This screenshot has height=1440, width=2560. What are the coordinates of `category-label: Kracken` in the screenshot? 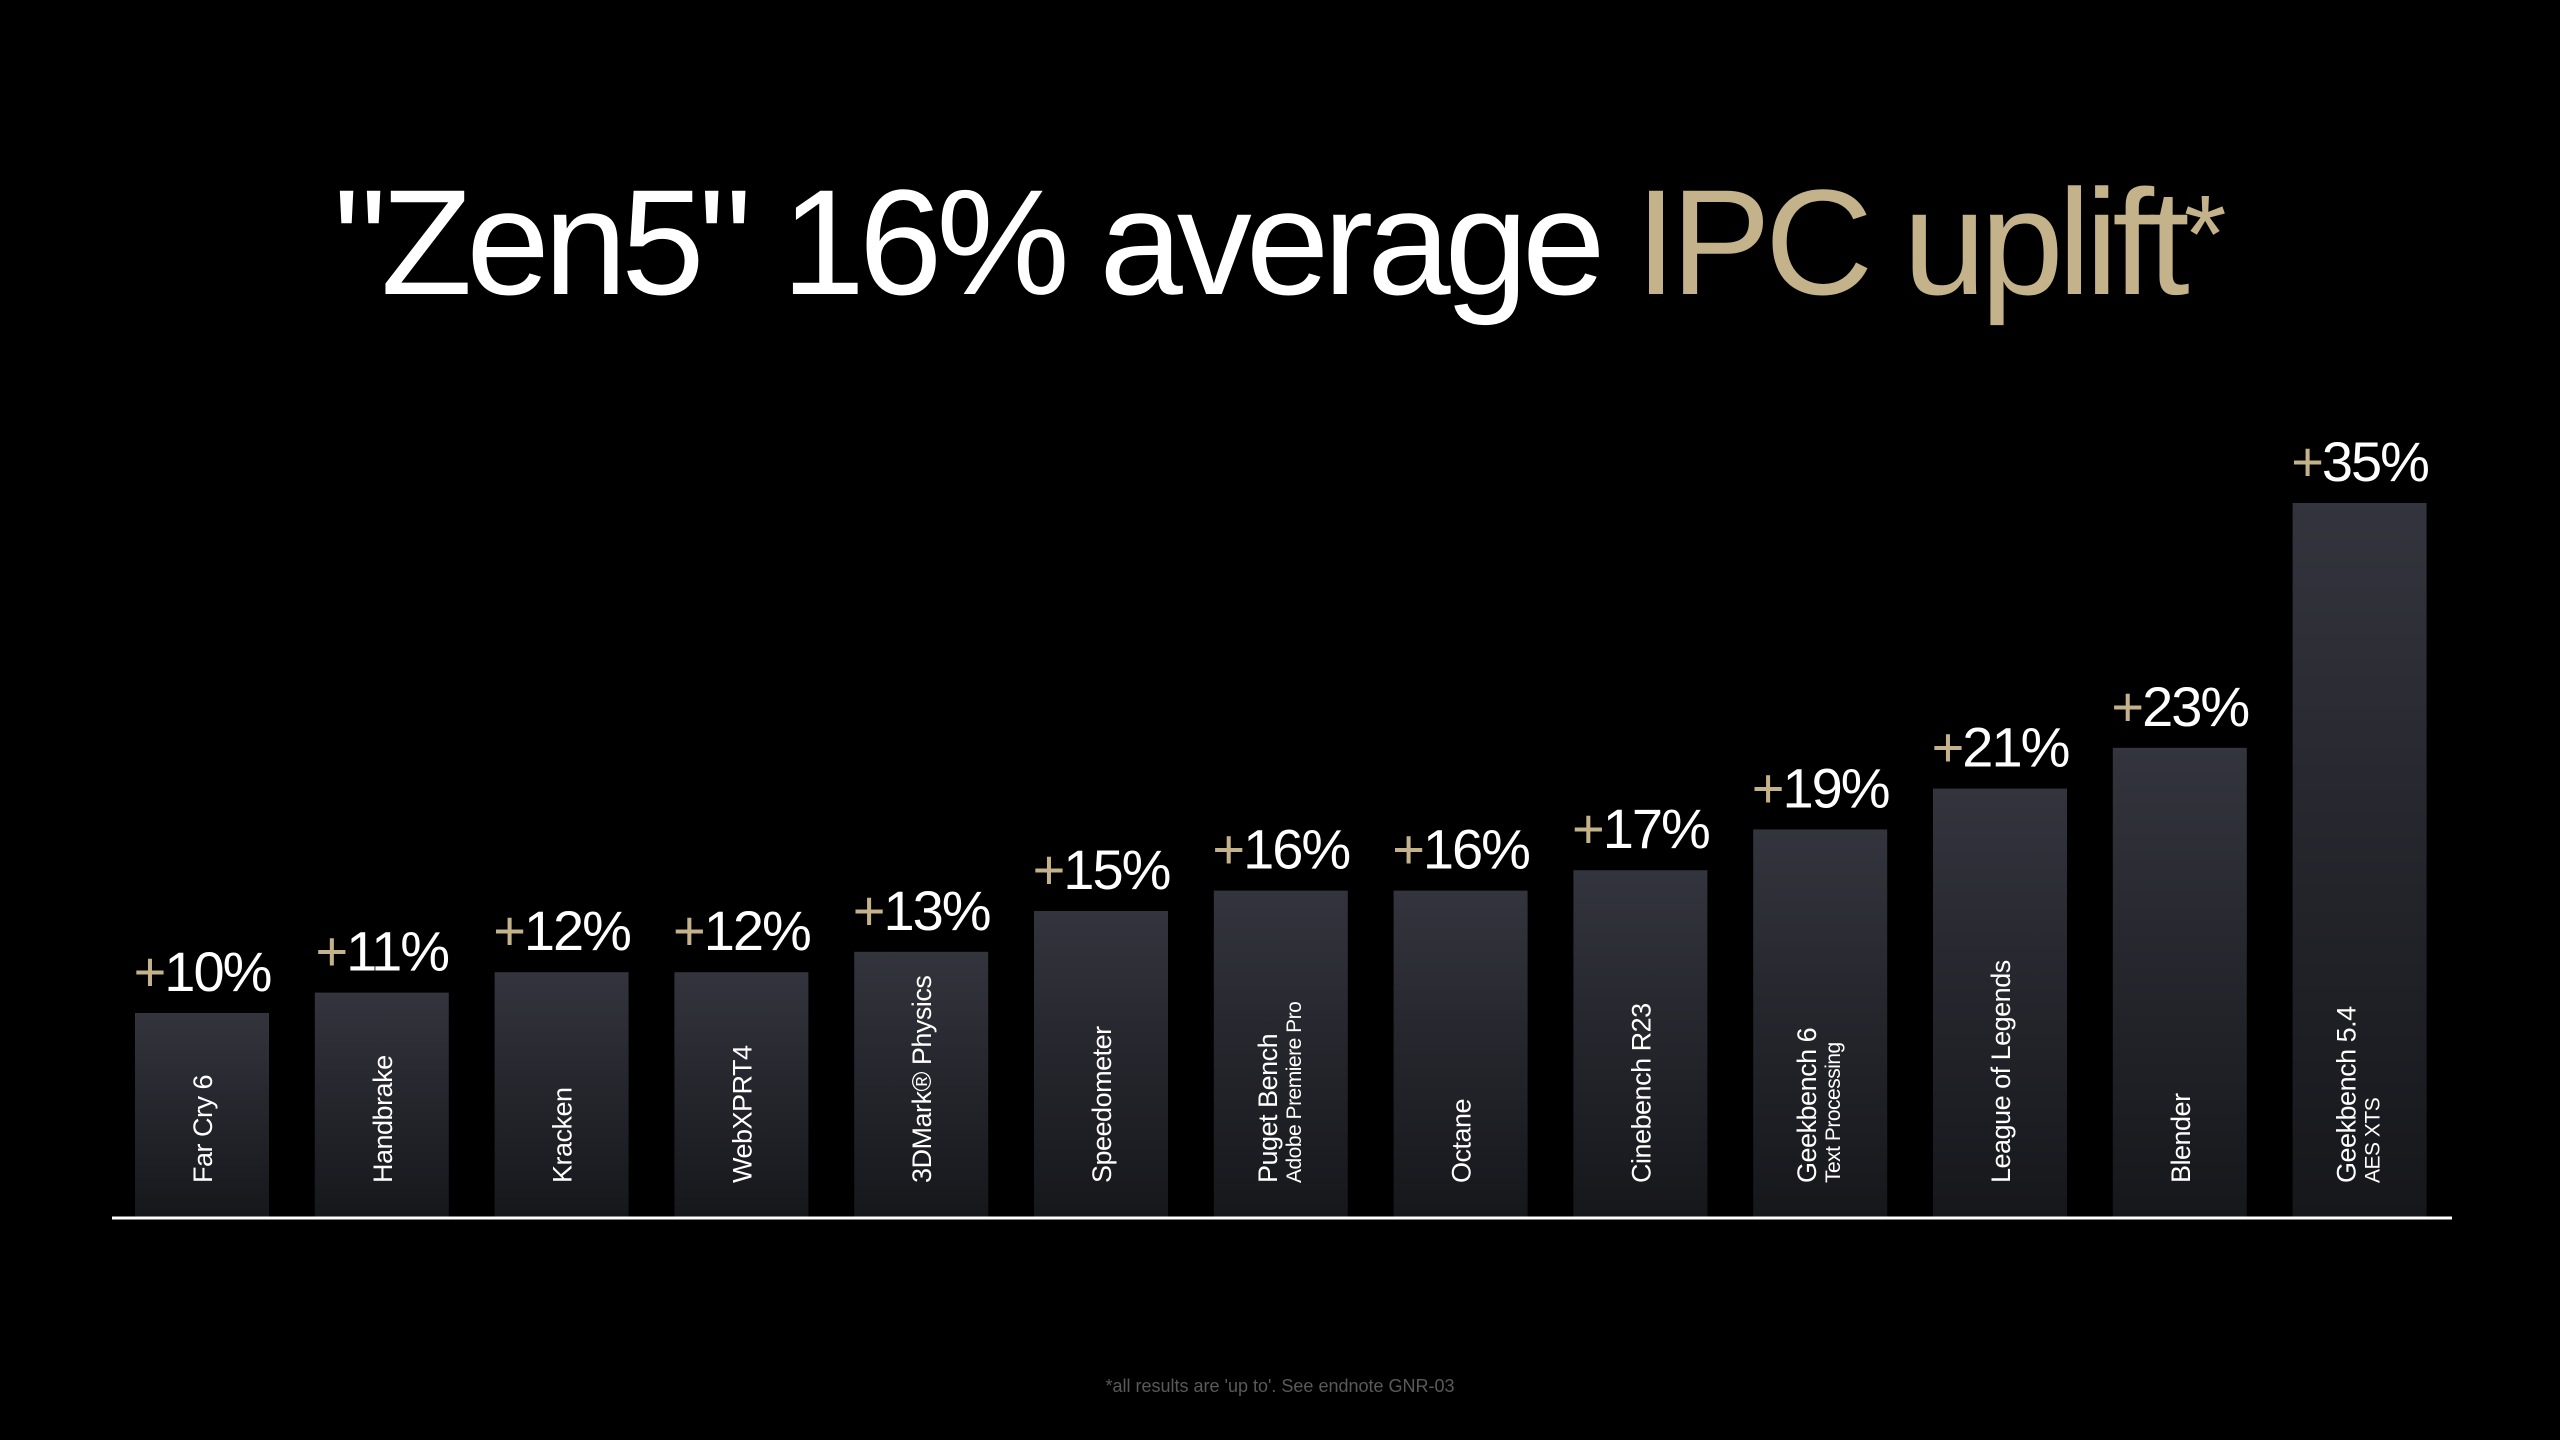 It's located at (563, 1135).